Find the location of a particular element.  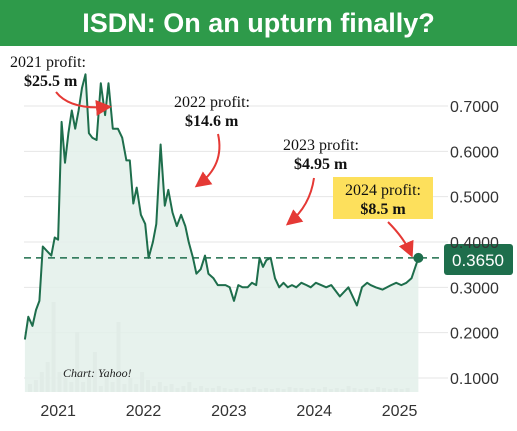

x-tick-label: 2023 is located at coordinates (229, 411).